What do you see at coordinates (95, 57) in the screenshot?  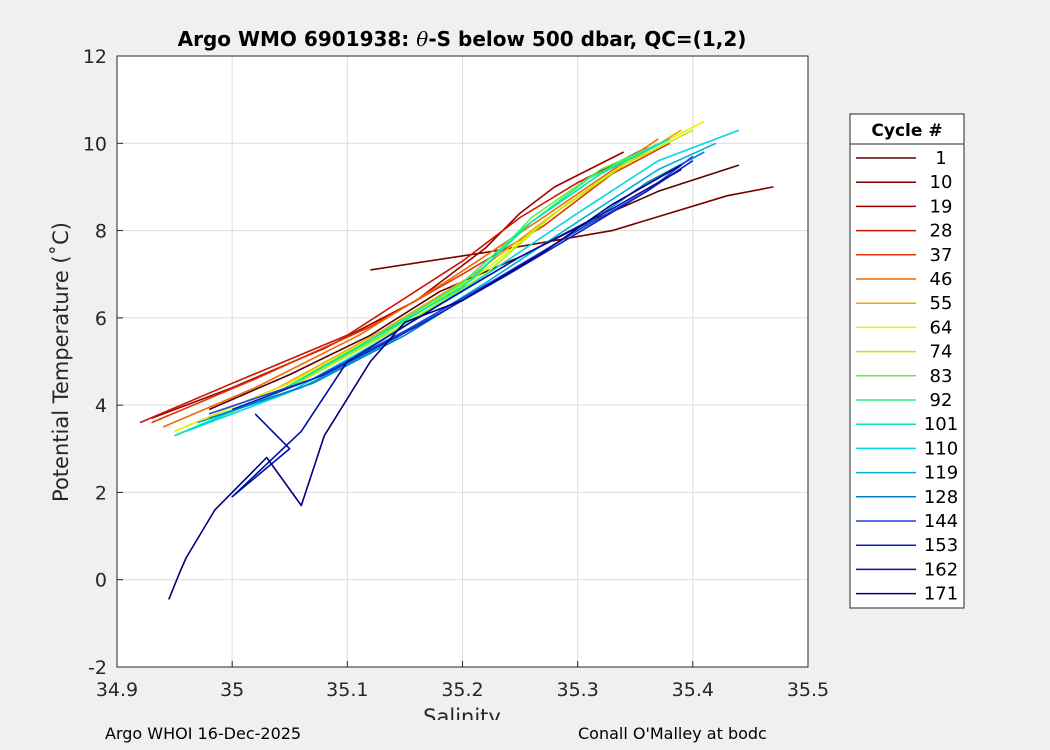 I see `y-tick-label: 12` at bounding box center [95, 57].